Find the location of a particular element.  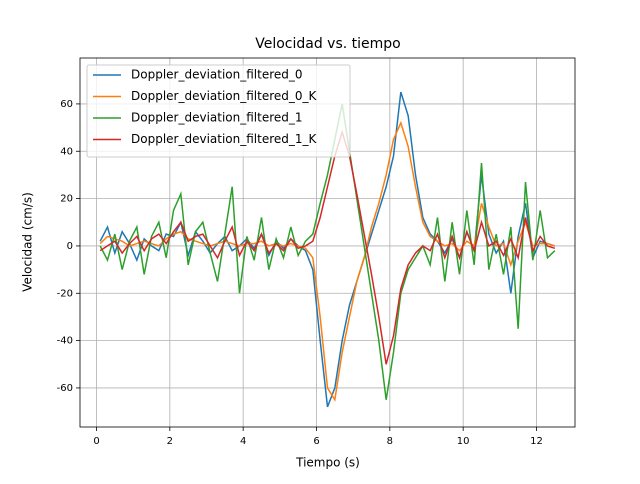

legend-label: Doppler_deviation_filtered_1_K is located at coordinates (224, 139).